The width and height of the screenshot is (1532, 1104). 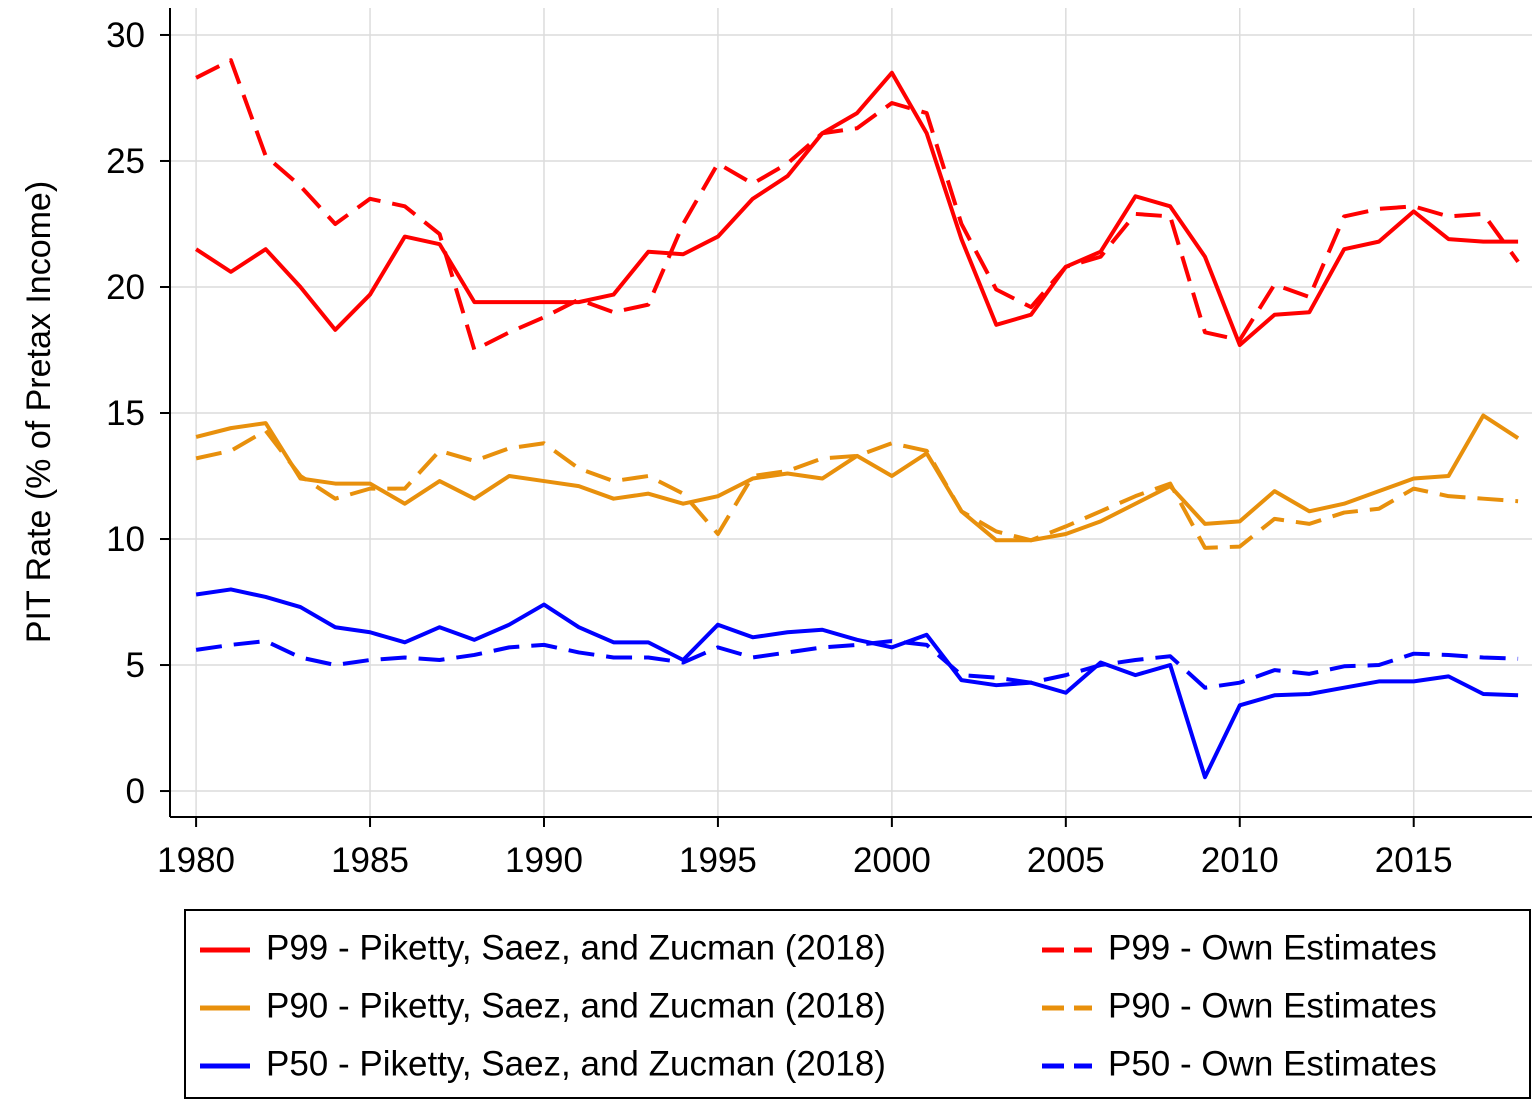 What do you see at coordinates (718, 860) in the screenshot?
I see `x-tick-label: 1995` at bounding box center [718, 860].